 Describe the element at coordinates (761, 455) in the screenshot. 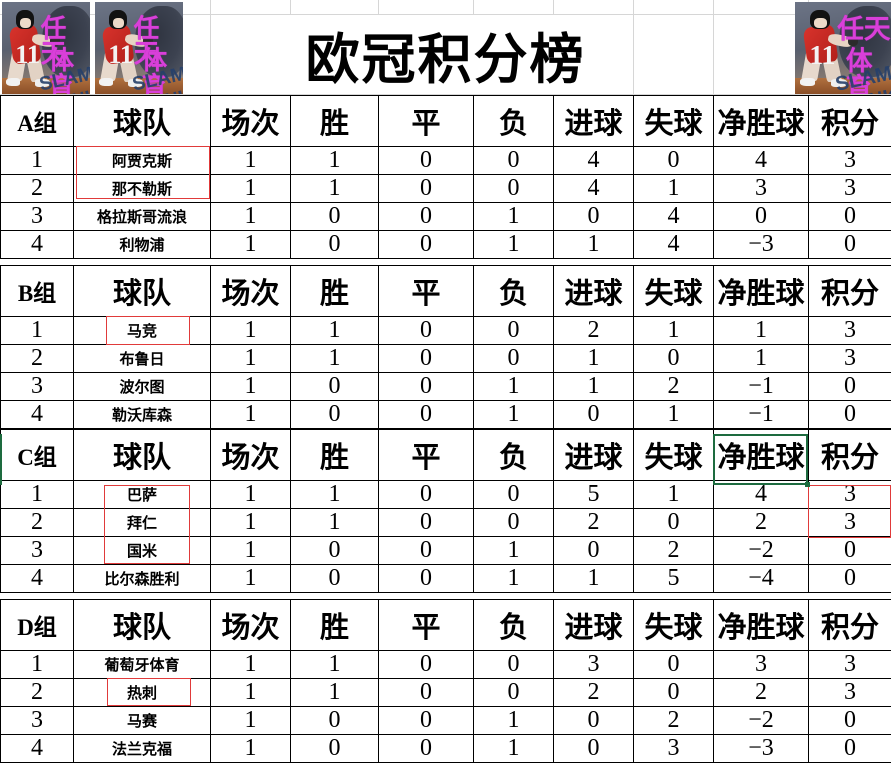

I see `col-header-goal-diff-selected: 净胜球` at that location.